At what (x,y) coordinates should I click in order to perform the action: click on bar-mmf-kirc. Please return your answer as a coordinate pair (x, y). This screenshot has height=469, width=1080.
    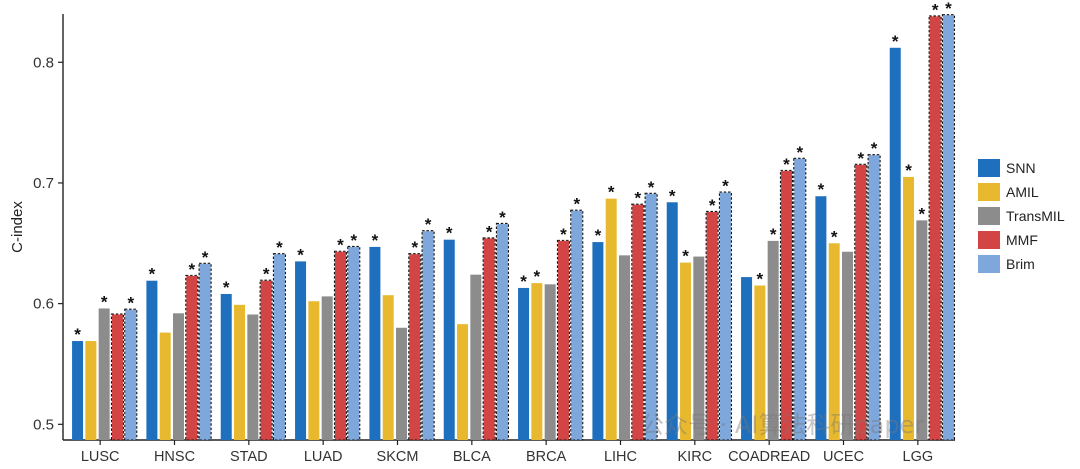
    Looking at the image, I should click on (712, 325).